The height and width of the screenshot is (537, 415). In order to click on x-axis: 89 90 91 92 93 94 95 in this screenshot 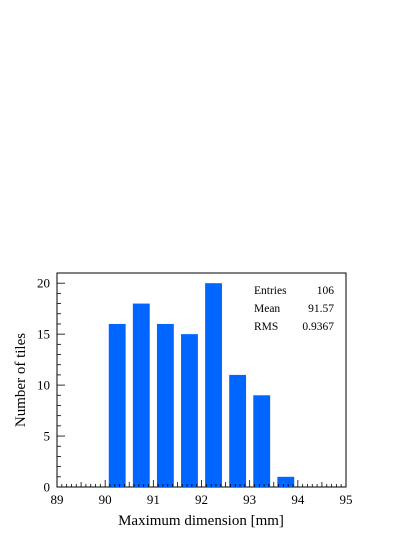, I will do `click(202, 493)`.